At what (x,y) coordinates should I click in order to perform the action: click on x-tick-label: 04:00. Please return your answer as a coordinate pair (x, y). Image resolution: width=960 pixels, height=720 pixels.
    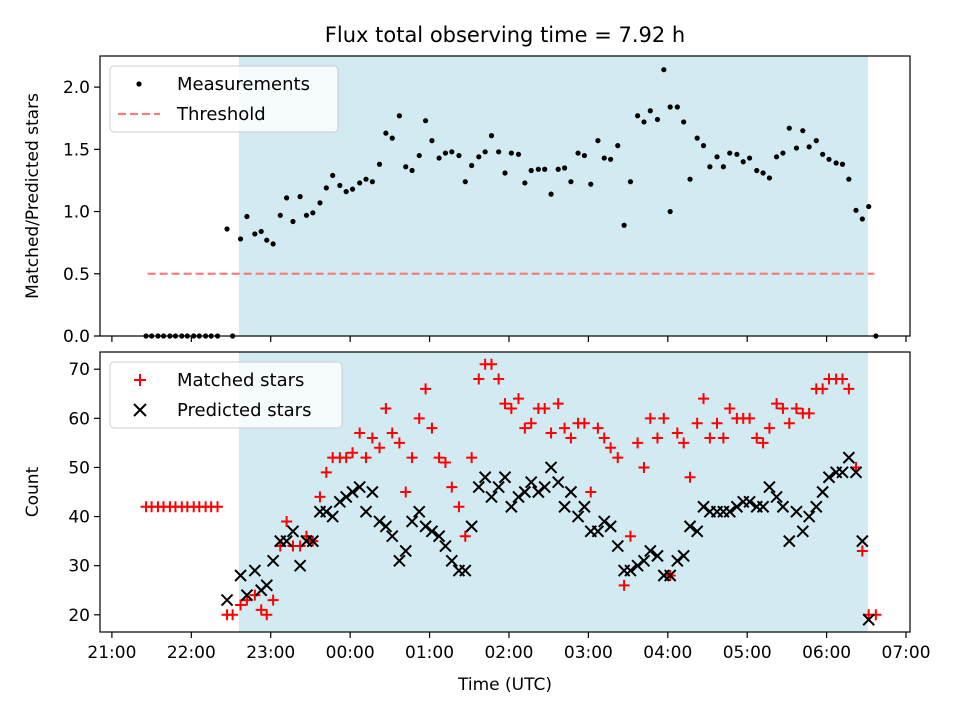
    Looking at the image, I should click on (667, 653).